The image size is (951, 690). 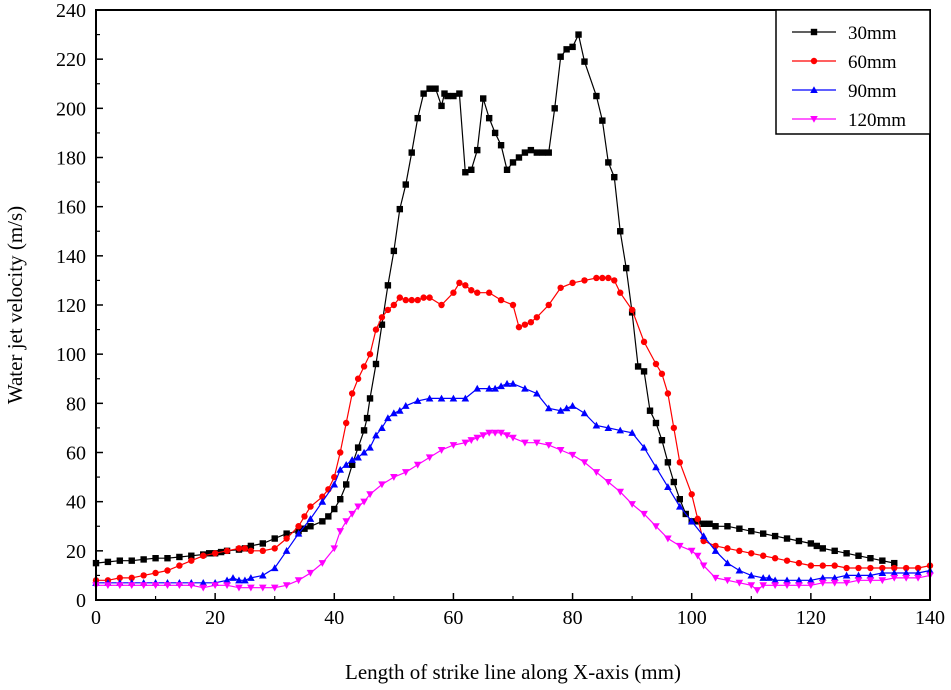 I want to click on legend-entry-120mm: 120mm, so click(x=849, y=120).